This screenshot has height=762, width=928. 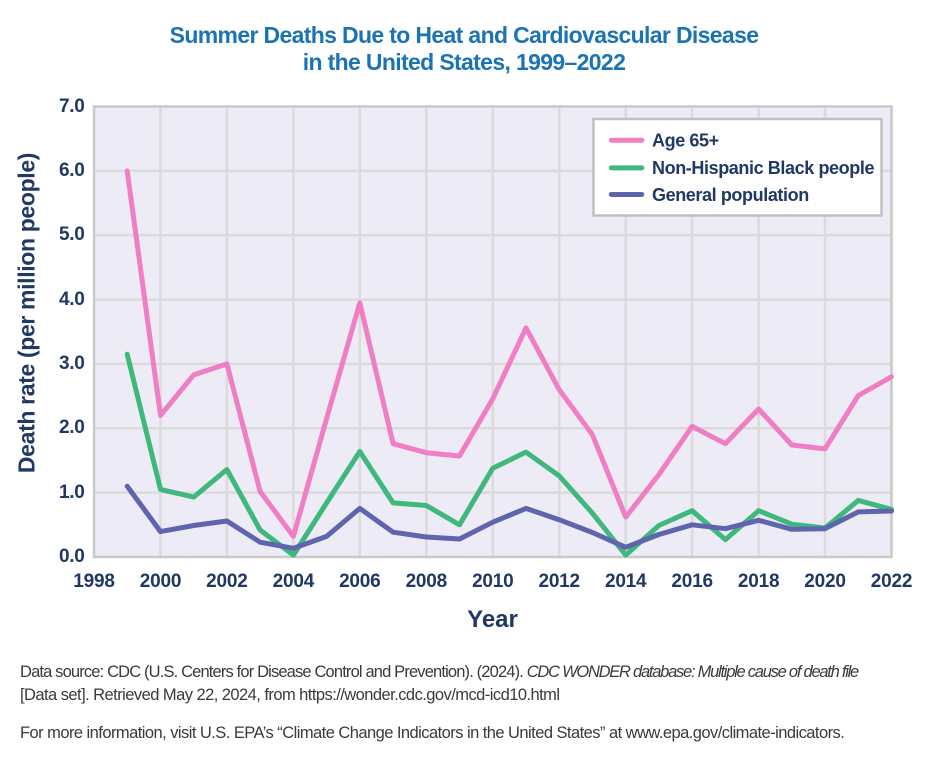 What do you see at coordinates (685, 140) in the screenshot?
I see `svg-text: Age 65+` at bounding box center [685, 140].